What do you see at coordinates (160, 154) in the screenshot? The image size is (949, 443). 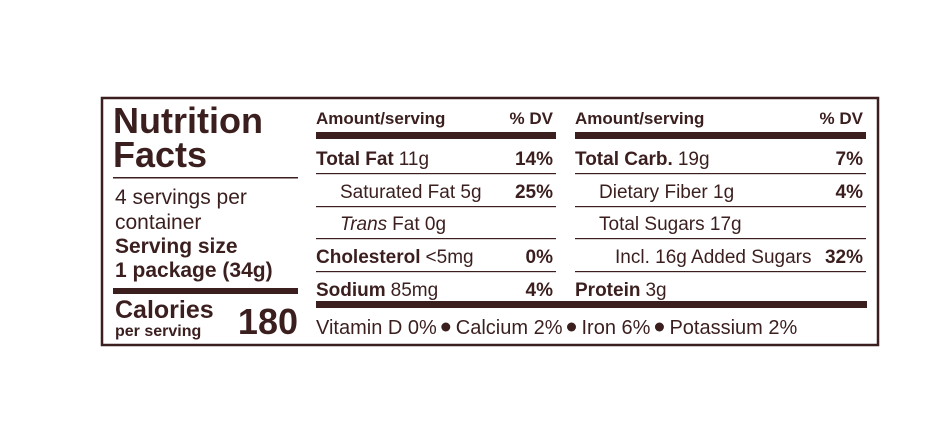 I see `title: Facts` at bounding box center [160, 154].